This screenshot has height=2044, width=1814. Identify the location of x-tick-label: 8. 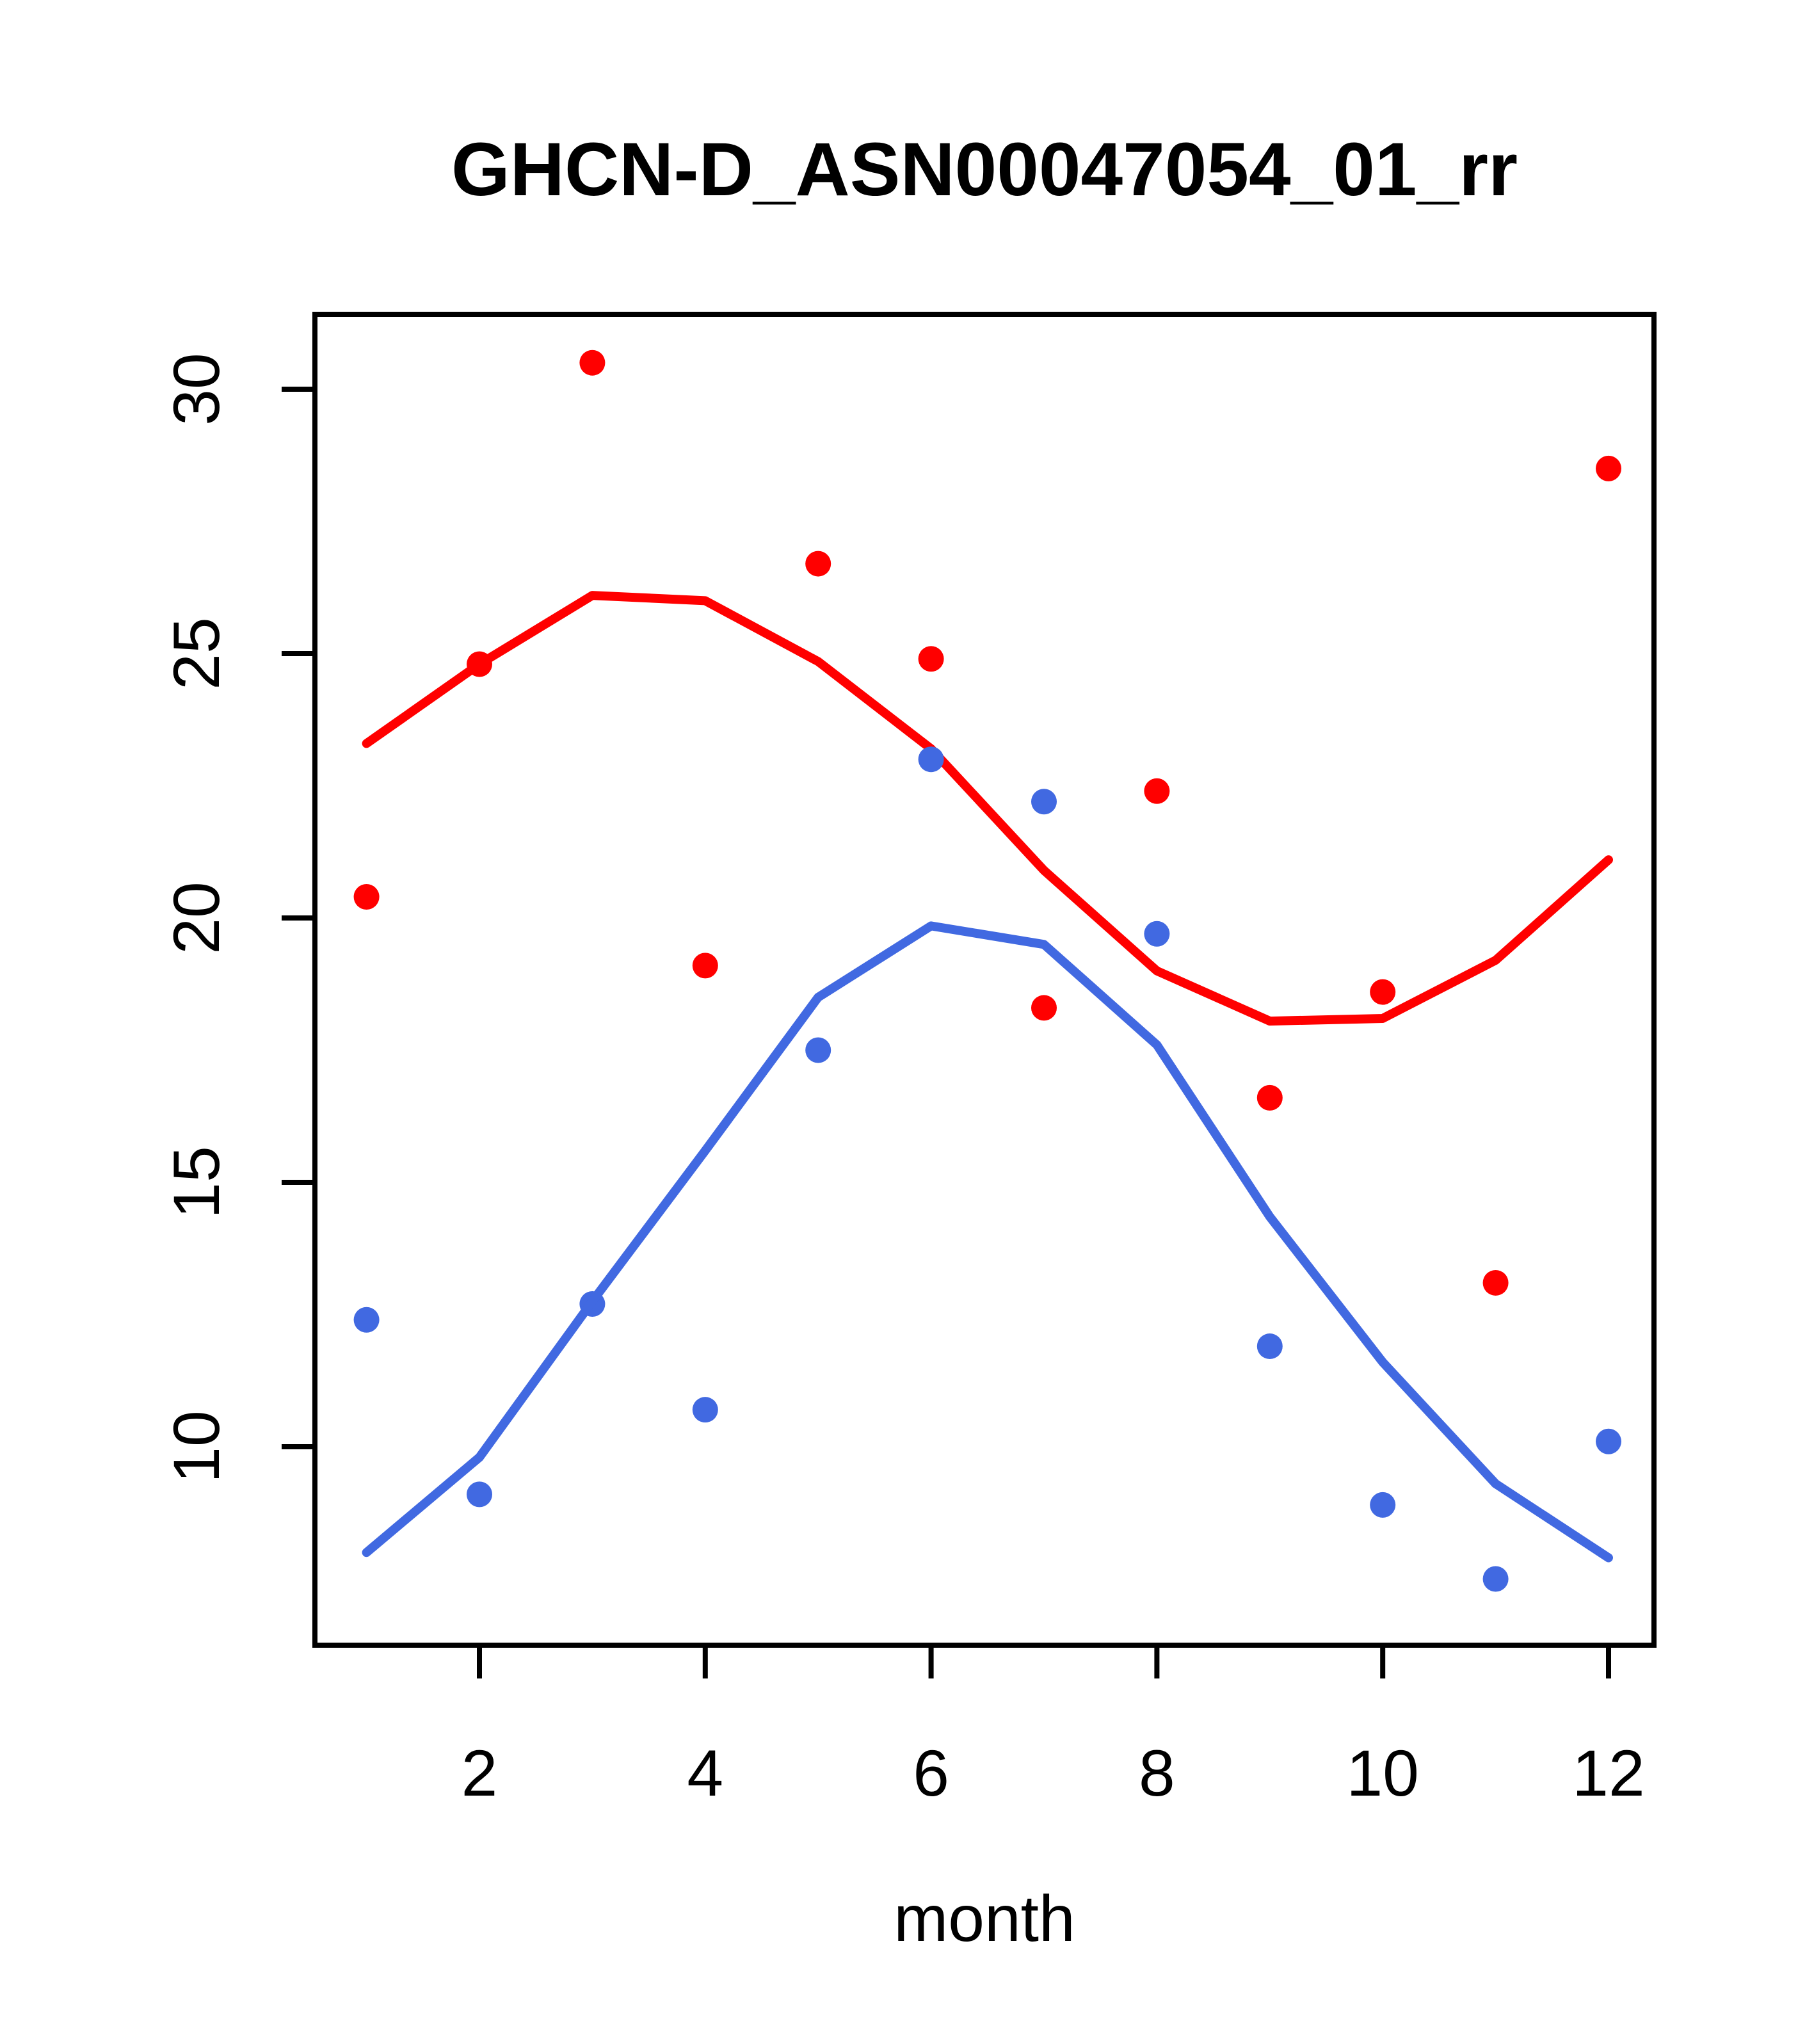
(1157, 1773).